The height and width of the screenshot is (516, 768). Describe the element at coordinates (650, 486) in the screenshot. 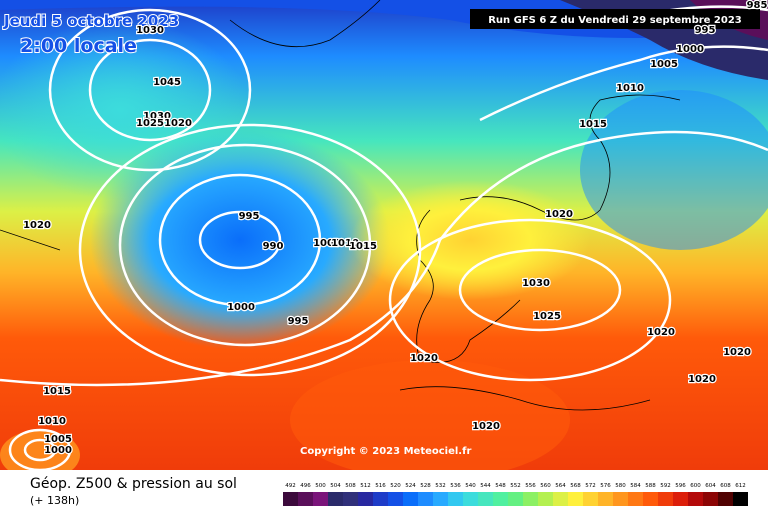

I see `scale-label: 588` at that location.